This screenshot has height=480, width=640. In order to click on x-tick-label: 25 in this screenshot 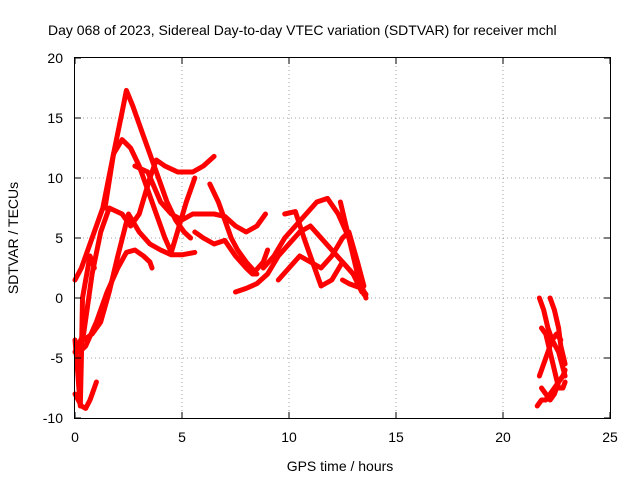, I will do `click(610, 437)`.